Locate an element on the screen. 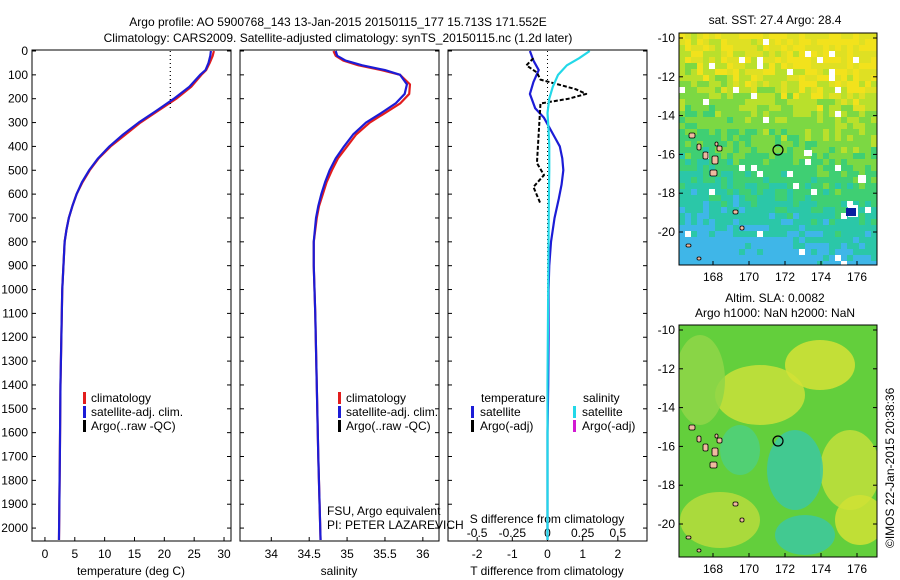  lon-tick-label: 174 is located at coordinates (821, 277).